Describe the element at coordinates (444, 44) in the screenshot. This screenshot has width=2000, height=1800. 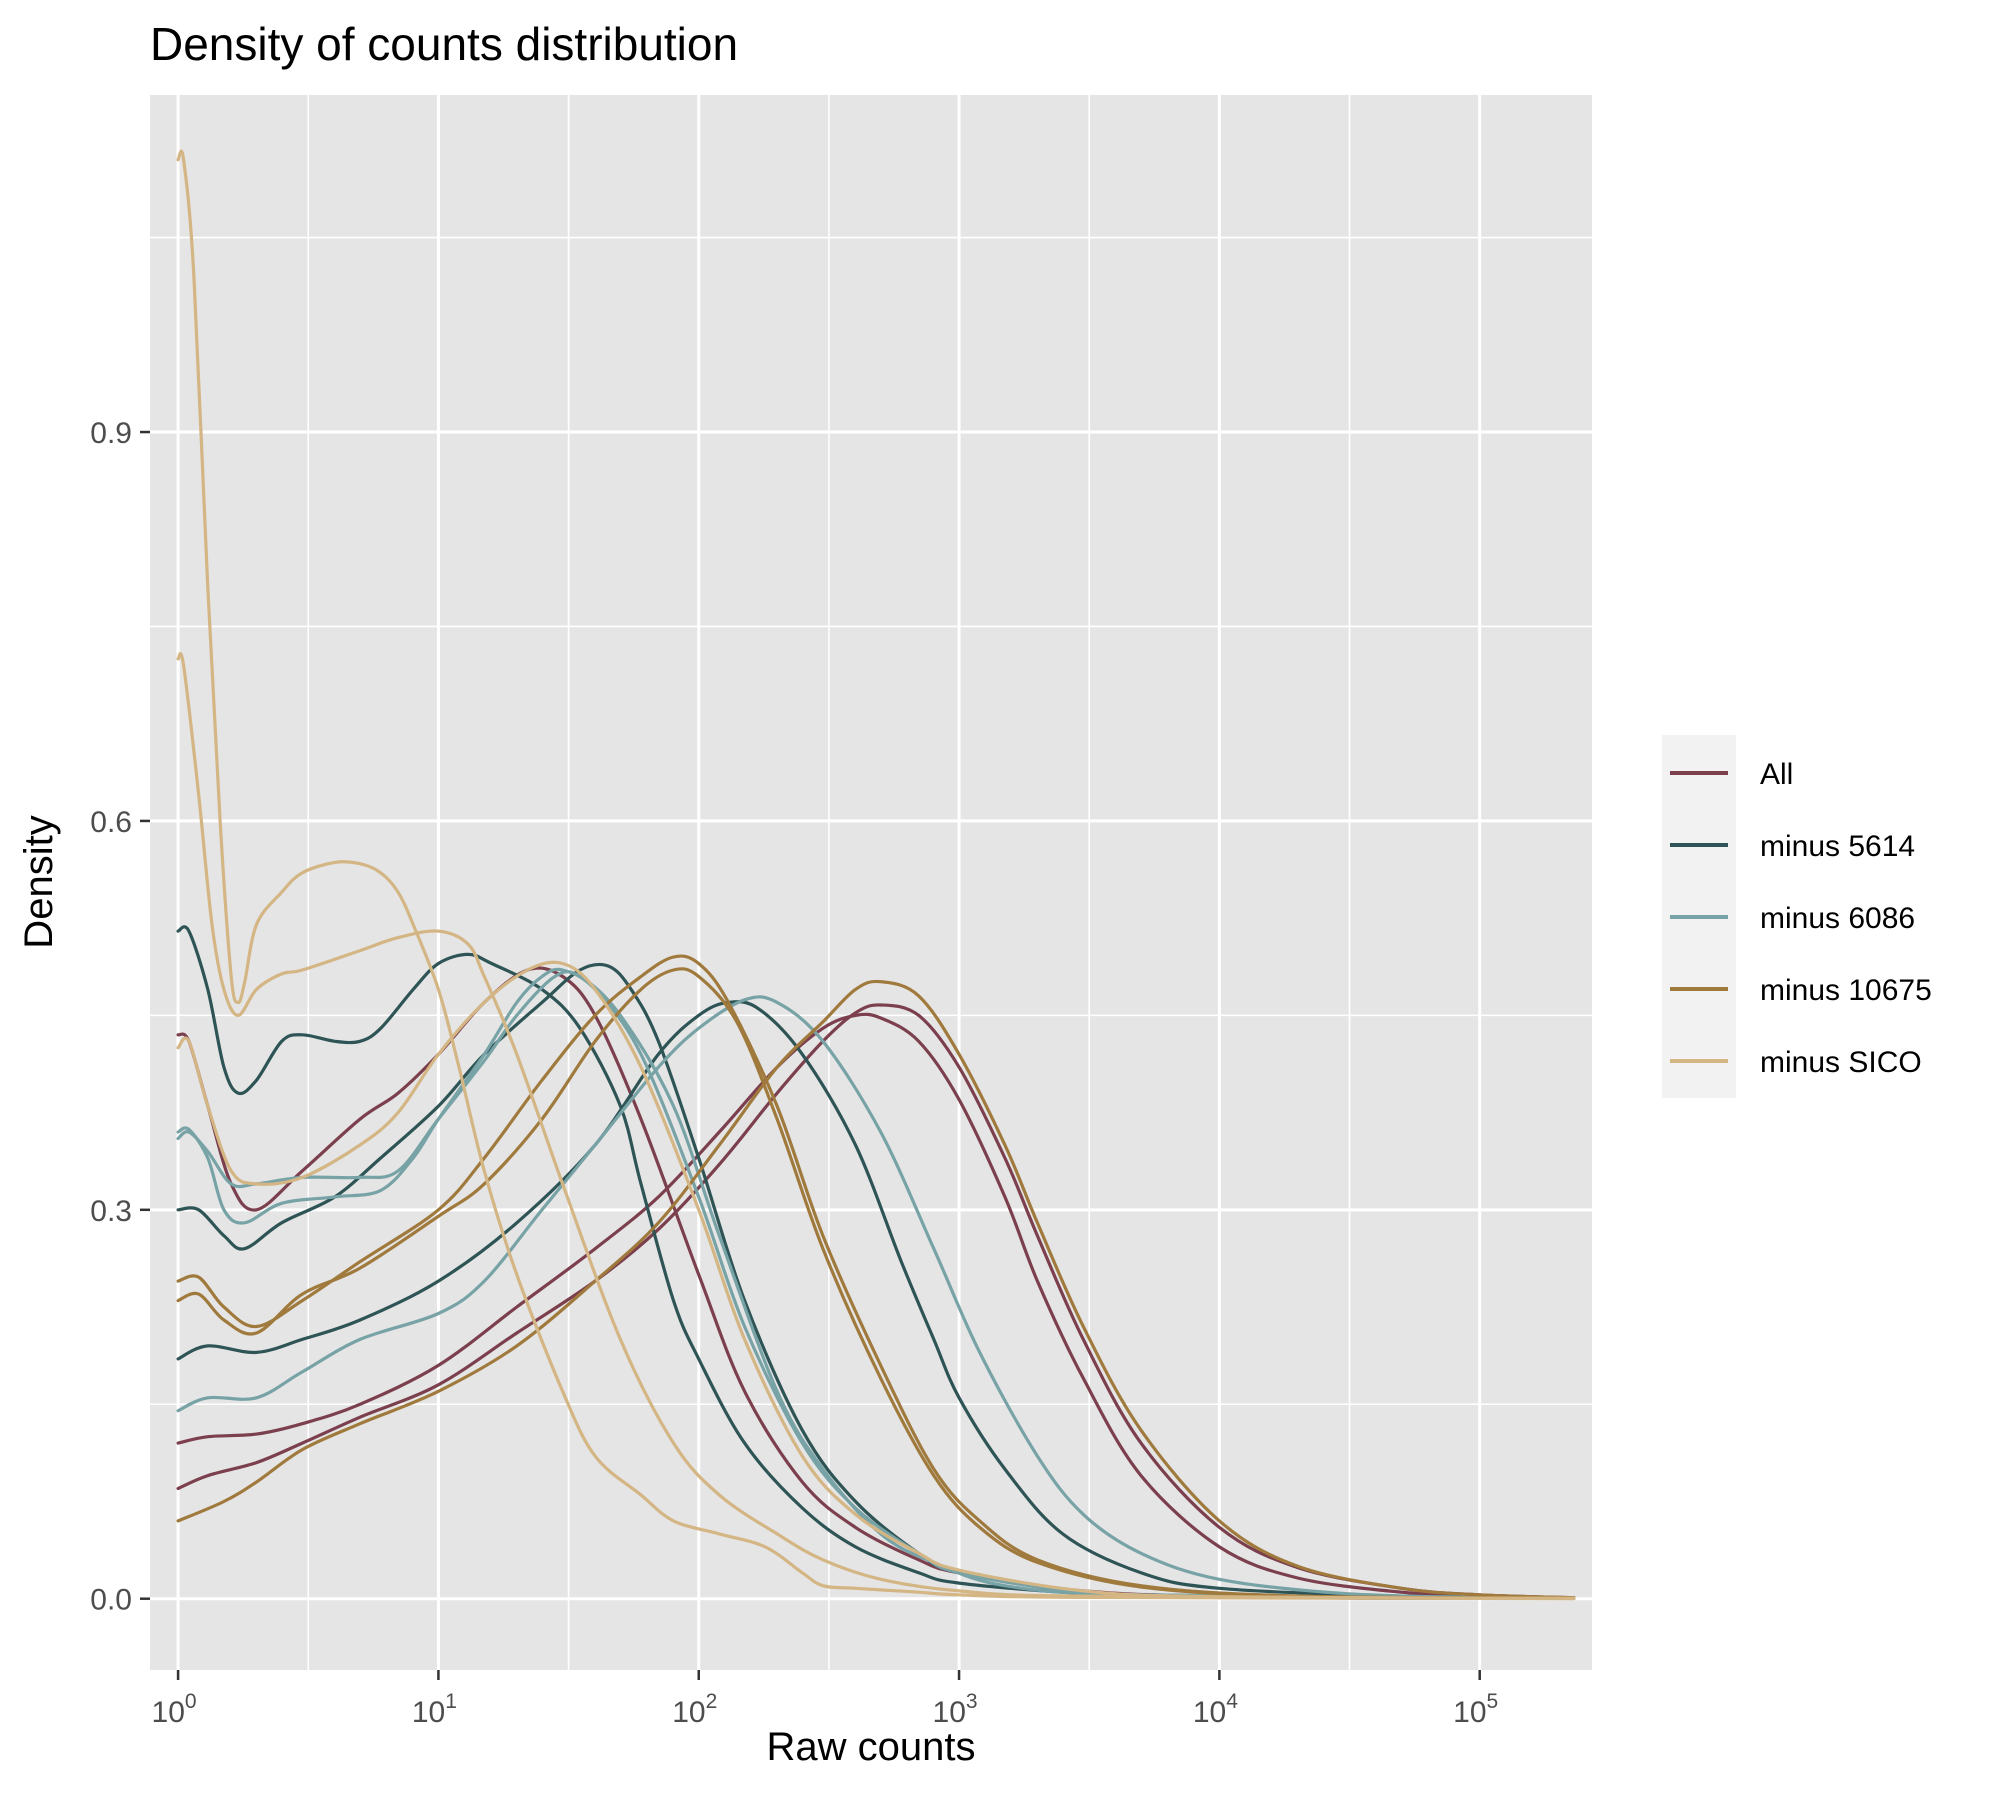
I see `chart-title: Density of counts distribution` at that location.